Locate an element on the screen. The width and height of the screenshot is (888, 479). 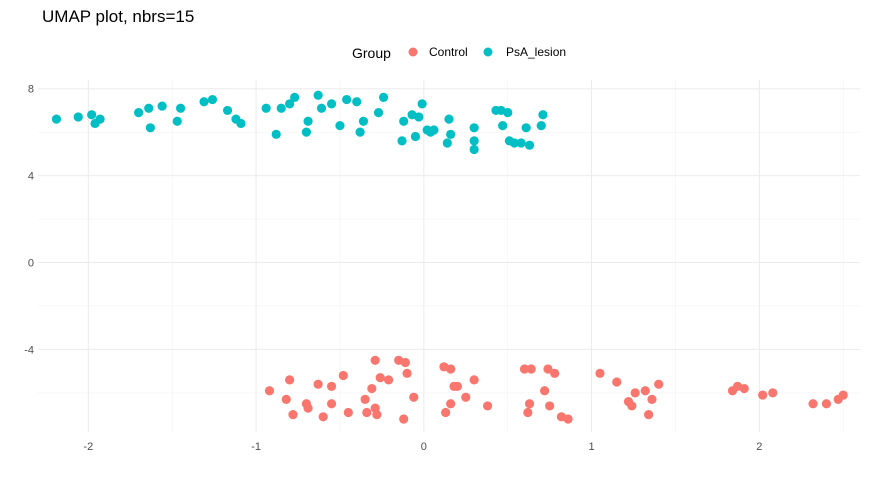
x-axis-tick-labels: -2 -1 0 1 2 is located at coordinates (422, 447).